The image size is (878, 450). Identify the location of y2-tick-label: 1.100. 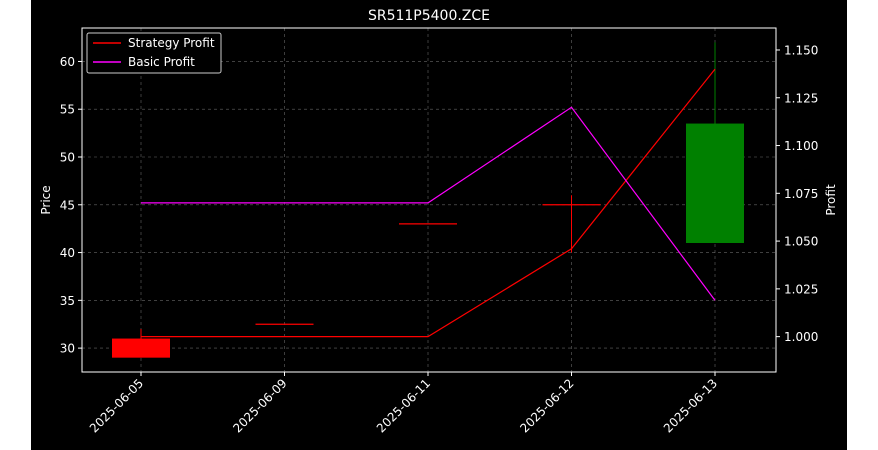
(801, 146).